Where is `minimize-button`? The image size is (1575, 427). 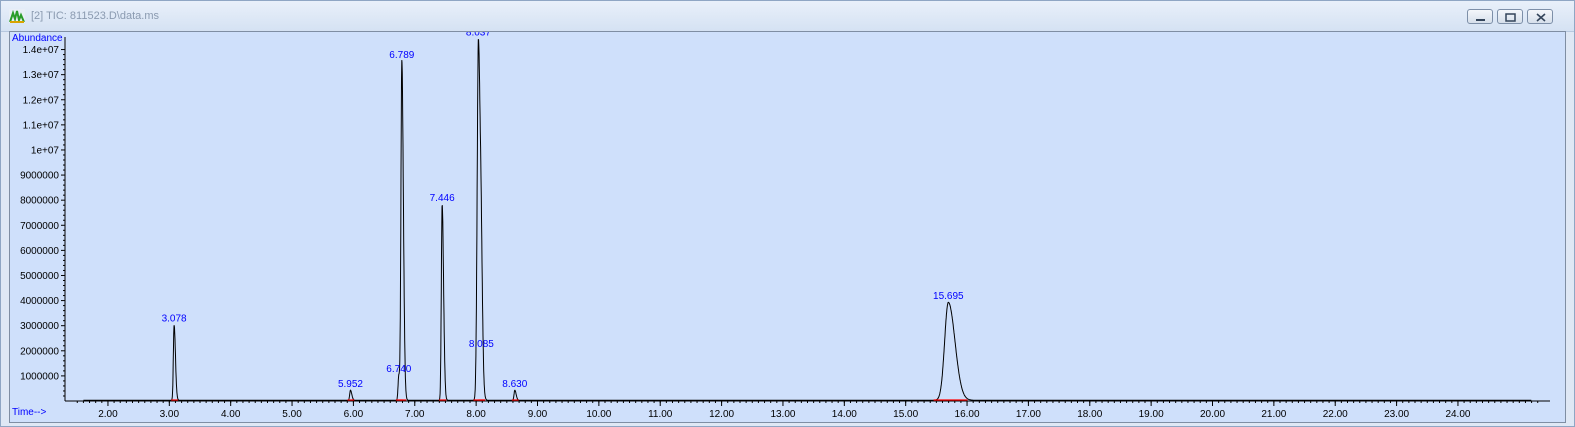 minimize-button is located at coordinates (1480, 16).